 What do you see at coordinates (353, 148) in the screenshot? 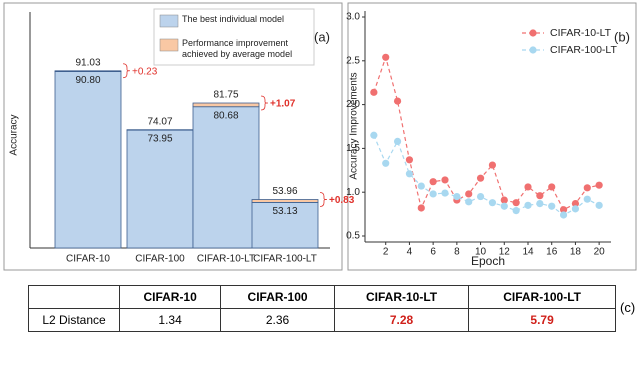
I see `y-tick-label: 1.5` at bounding box center [353, 148].